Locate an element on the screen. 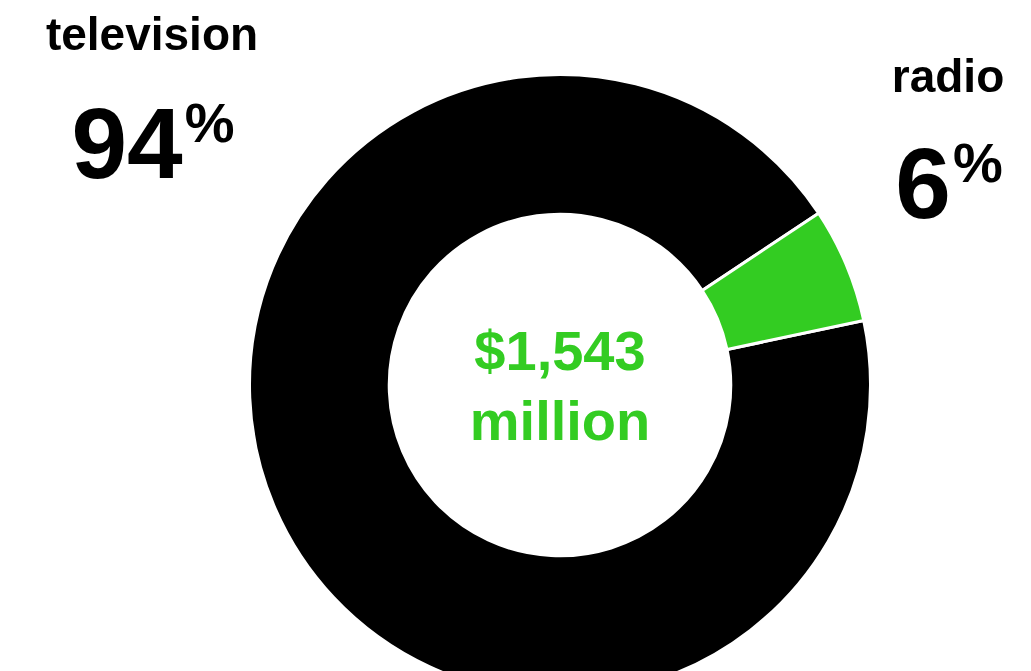 This screenshot has width=1031, height=671. data-label: 6% is located at coordinates (949, 183).